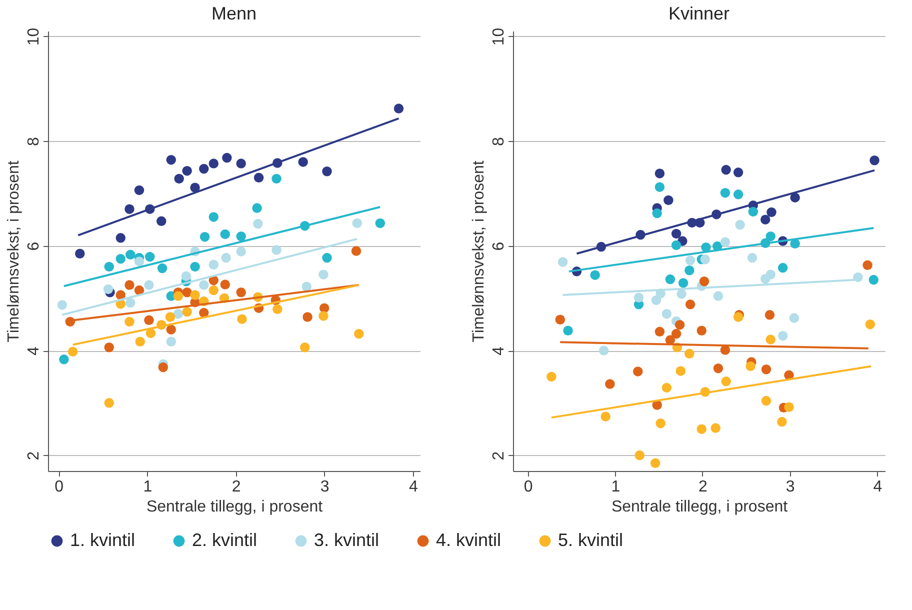 The height and width of the screenshot is (610, 912). Describe the element at coordinates (699, 13) in the screenshot. I see `chart-title: Kvinner` at that location.